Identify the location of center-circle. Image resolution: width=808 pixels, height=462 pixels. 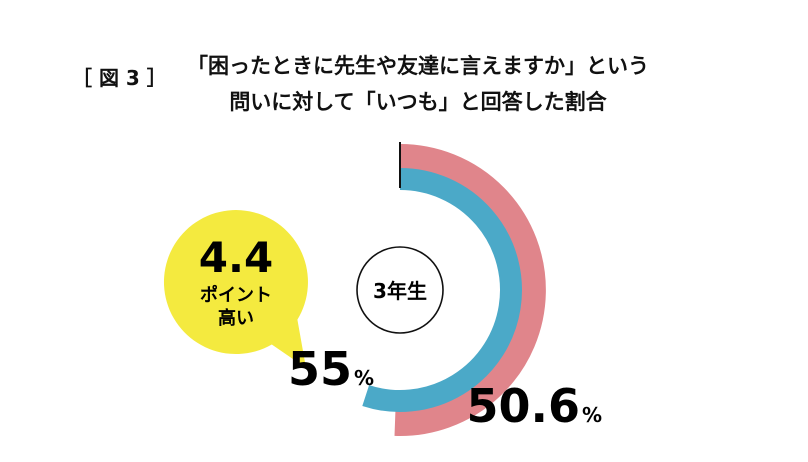
(400, 290).